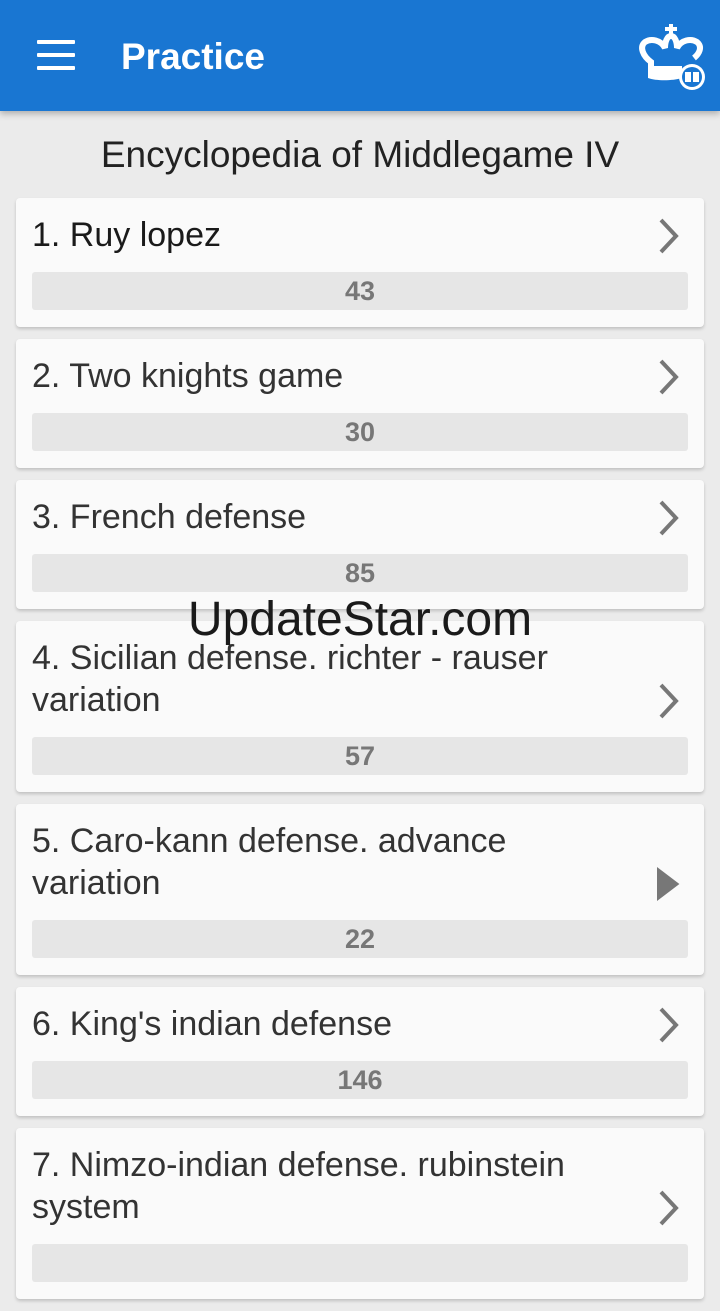  What do you see at coordinates (126, 235) in the screenshot?
I see `lesson-title: 1. Ruy lopez` at bounding box center [126, 235].